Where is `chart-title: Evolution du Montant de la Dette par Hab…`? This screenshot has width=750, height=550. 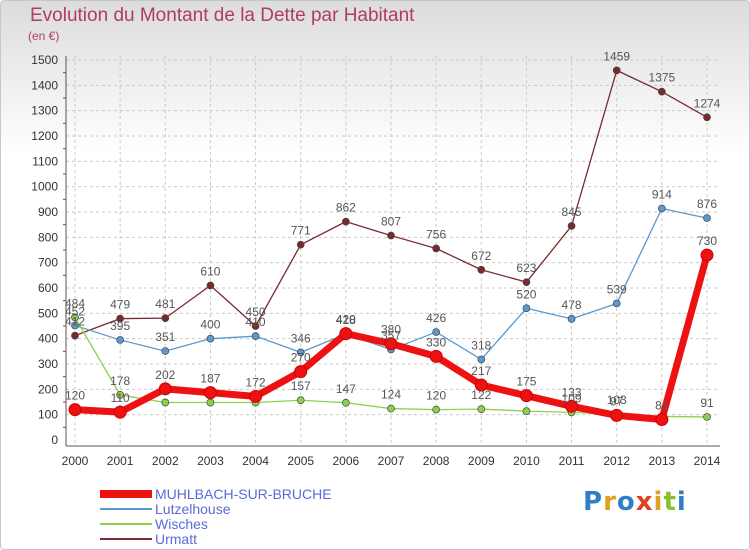 chart-title: Evolution du Montant de la Dette par Hab… is located at coordinates (222, 15).